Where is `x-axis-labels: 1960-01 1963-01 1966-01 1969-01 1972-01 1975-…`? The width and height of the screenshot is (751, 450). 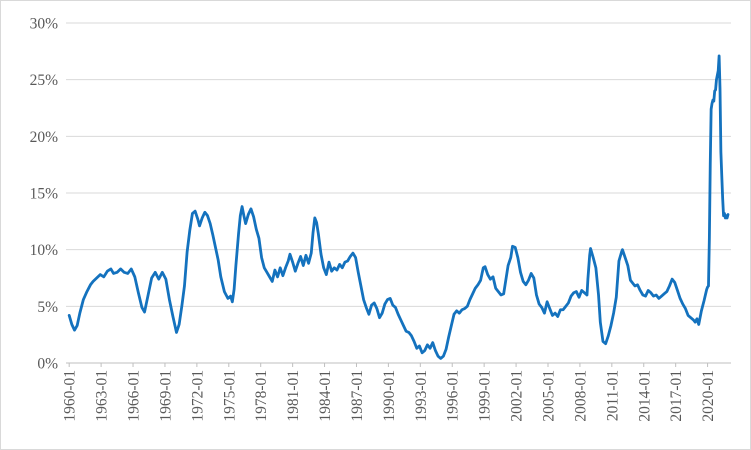 x-axis-labels: 1960-01 1963-01 1966-01 1969-01 1972-01 1975-… is located at coordinates (389, 396).